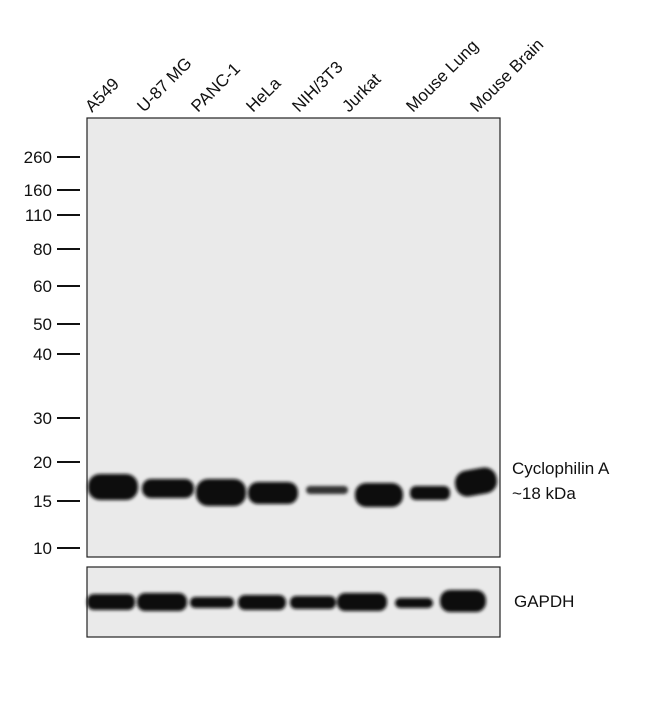 This screenshot has height=707, width=650. I want to click on lane-label: PANC-1, so click(215, 87).